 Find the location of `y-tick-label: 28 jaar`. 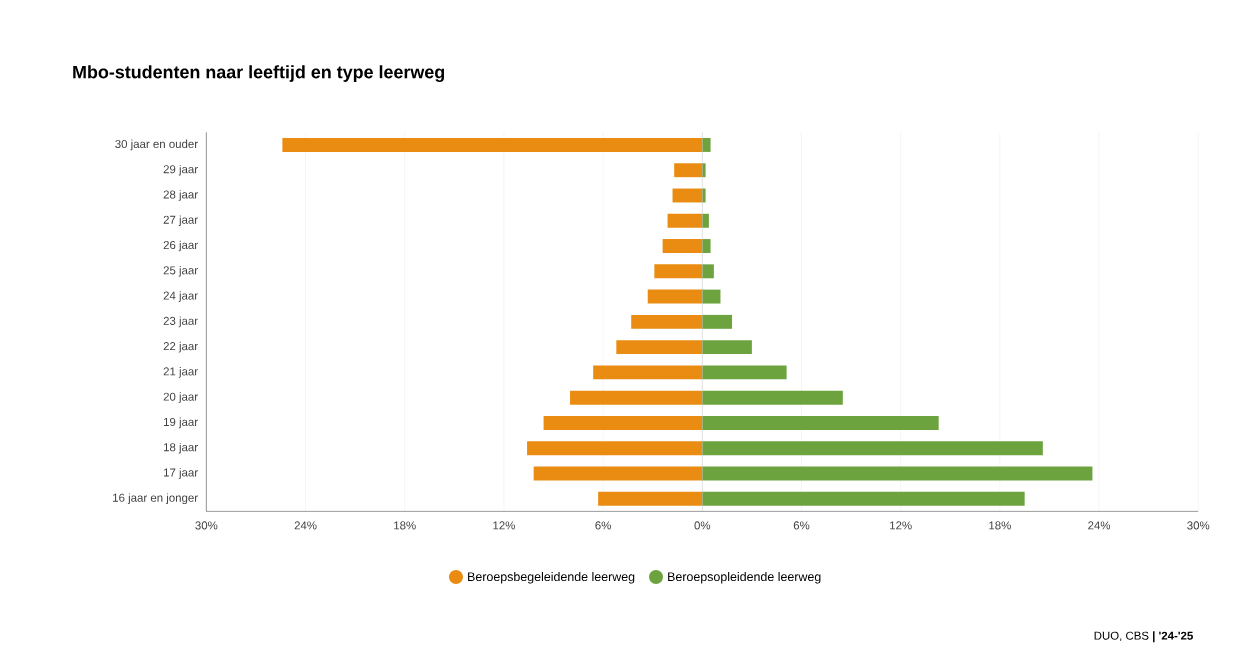

y-tick-label: 28 jaar is located at coordinates (180, 196).